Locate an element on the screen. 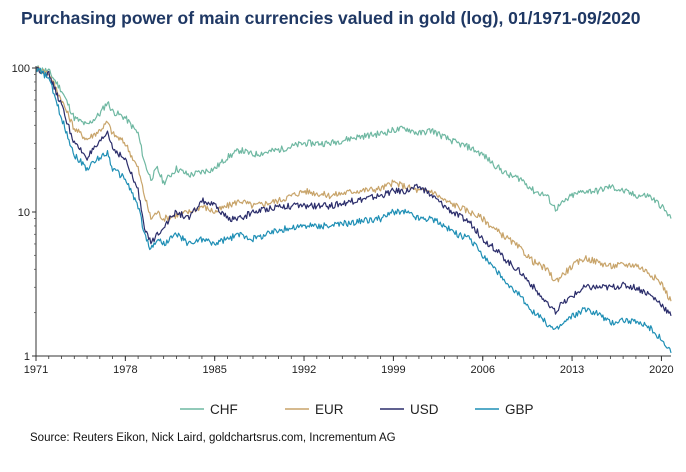 This screenshot has height=472, width=686. legend-item-chf: CHF is located at coordinates (209, 409).